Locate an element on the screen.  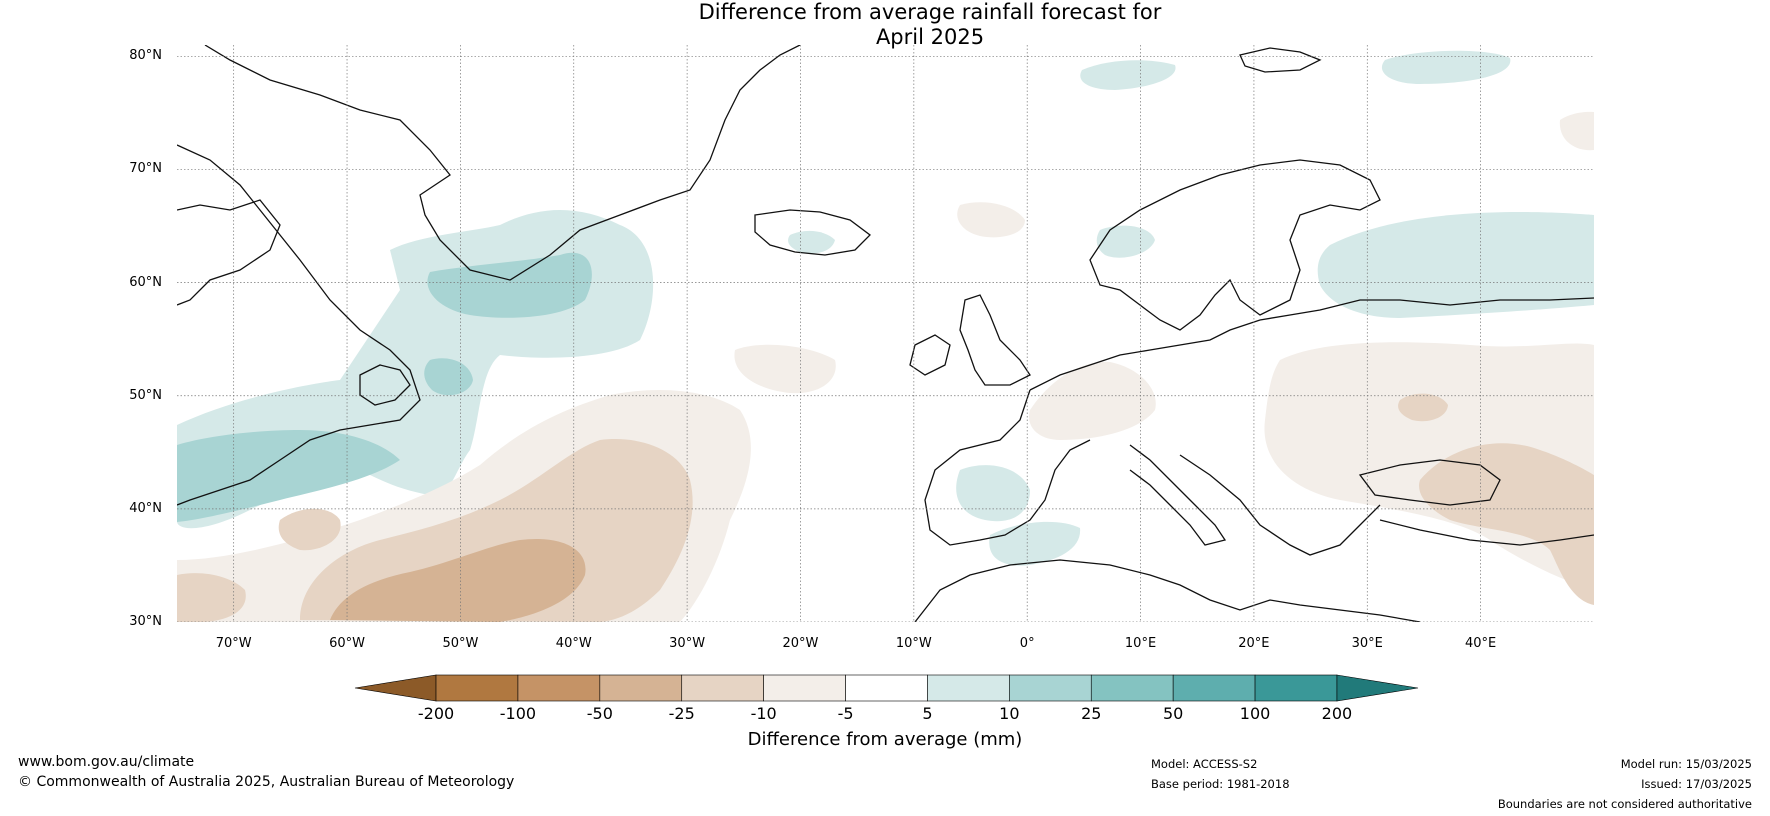
colorbar-tick-label: 50 is located at coordinates (1173, 713).